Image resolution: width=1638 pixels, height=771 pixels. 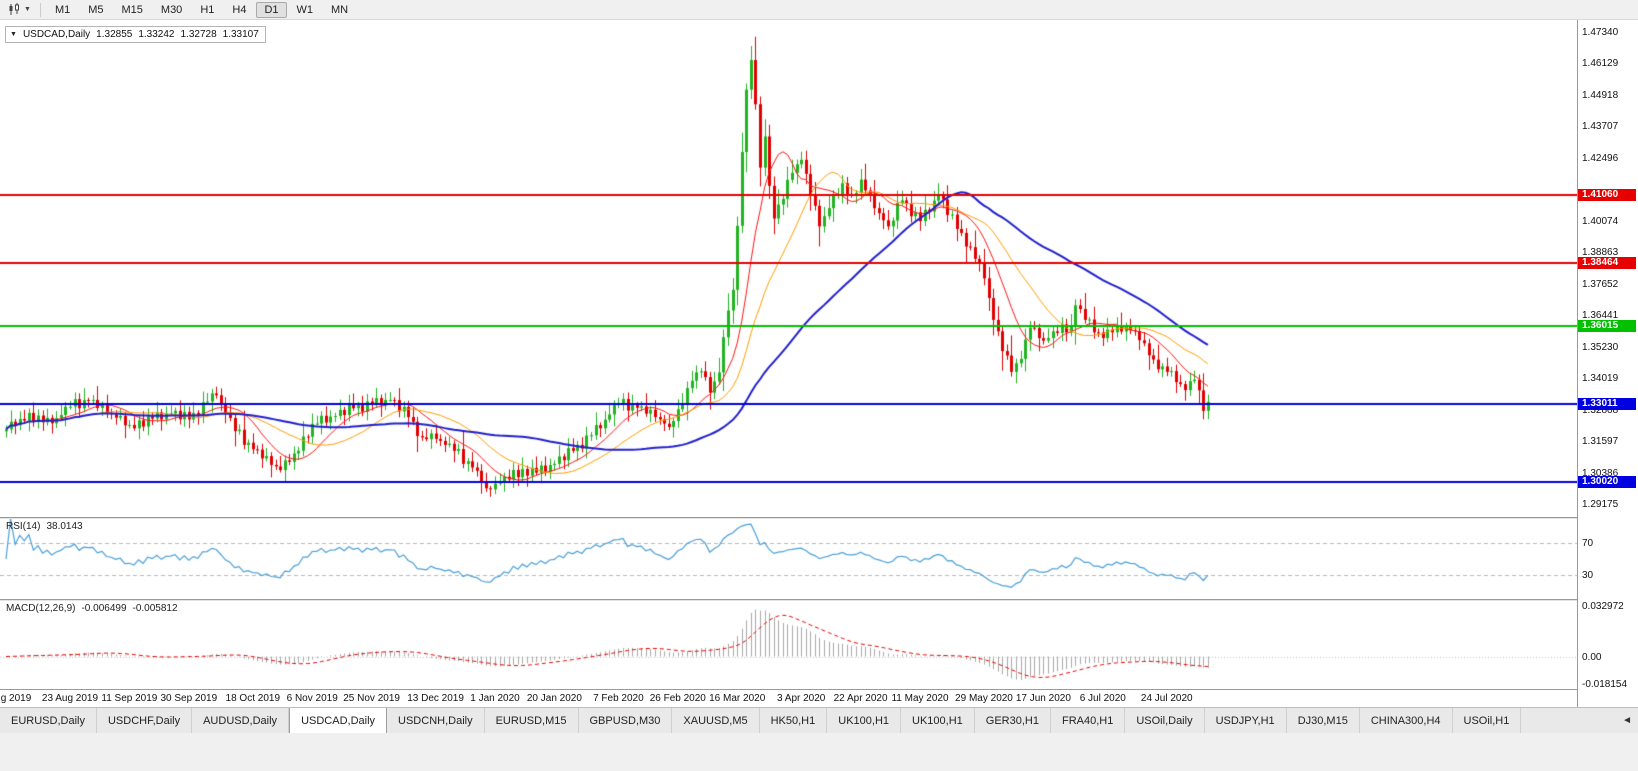 I want to click on chart-tab-audusd-daily: AUDUSD,Daily, so click(x=241, y=720).